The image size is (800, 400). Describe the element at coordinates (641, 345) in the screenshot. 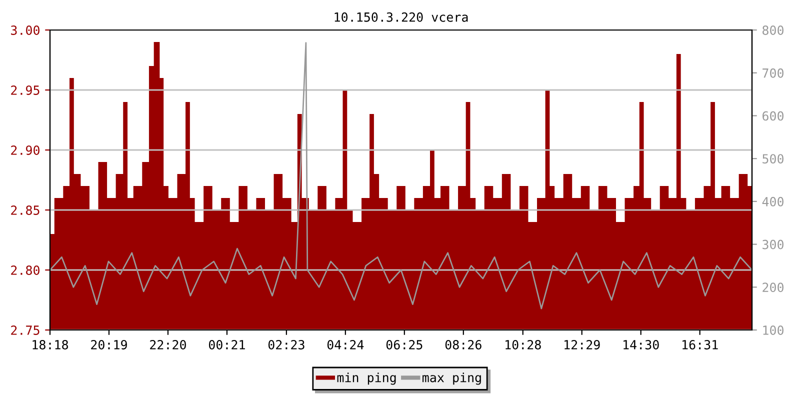

I see `x-tick-label: 14:30` at that location.